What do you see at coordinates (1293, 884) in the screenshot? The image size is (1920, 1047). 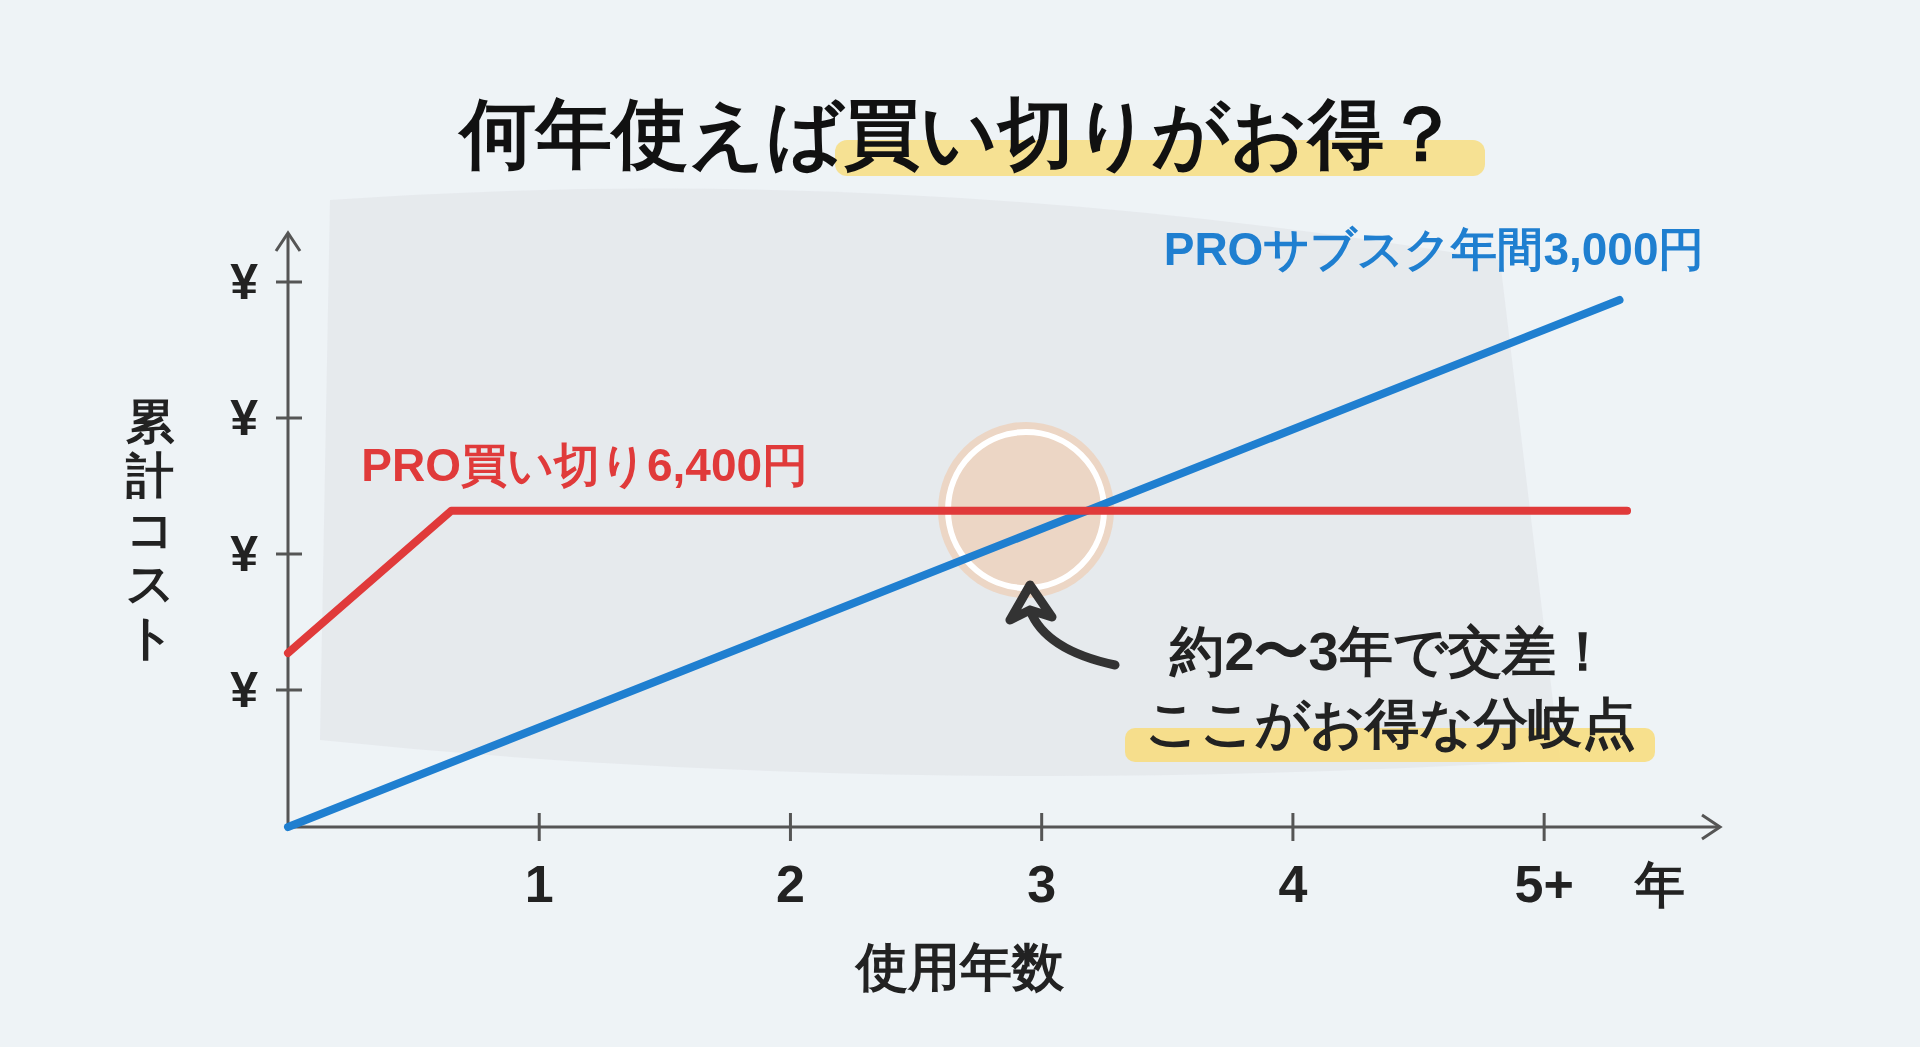 I see `x-tick-label: 4` at bounding box center [1293, 884].